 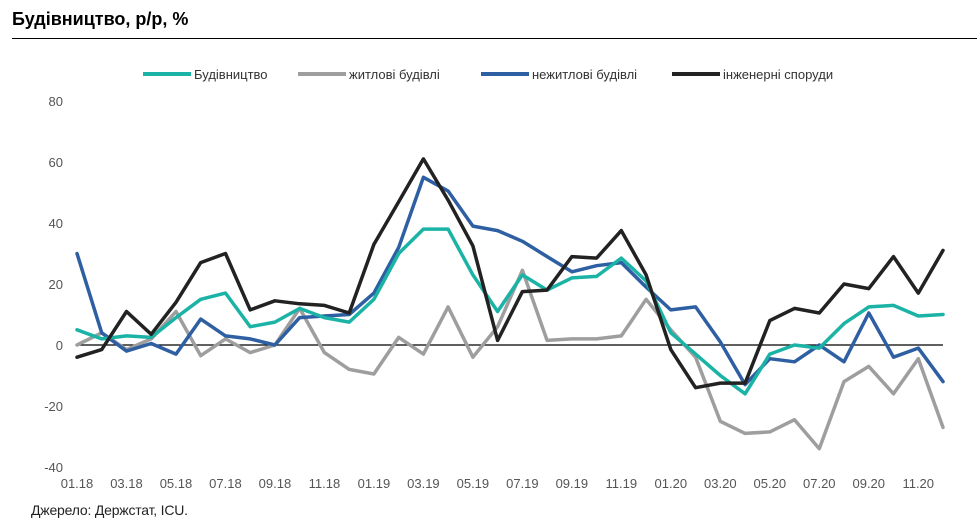 What do you see at coordinates (109, 510) in the screenshot?
I see `source-note: Джерело: Держстат, ICU.` at bounding box center [109, 510].